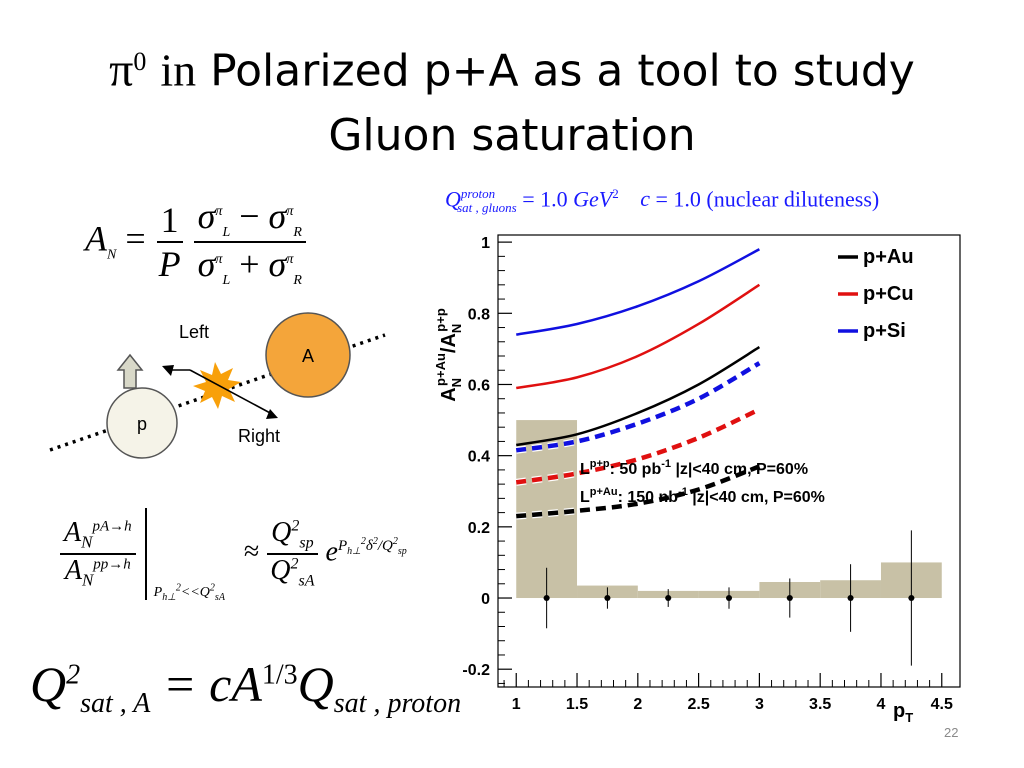 This screenshot has height=768, width=1024. What do you see at coordinates (73, 570) in the screenshot?
I see `ratio-a-bottom: A` at bounding box center [73, 570].